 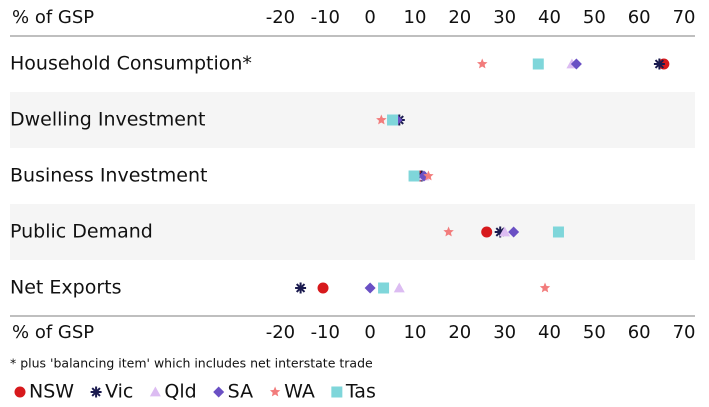 I want to click on category-label: Household Consumption*, so click(x=131, y=64).